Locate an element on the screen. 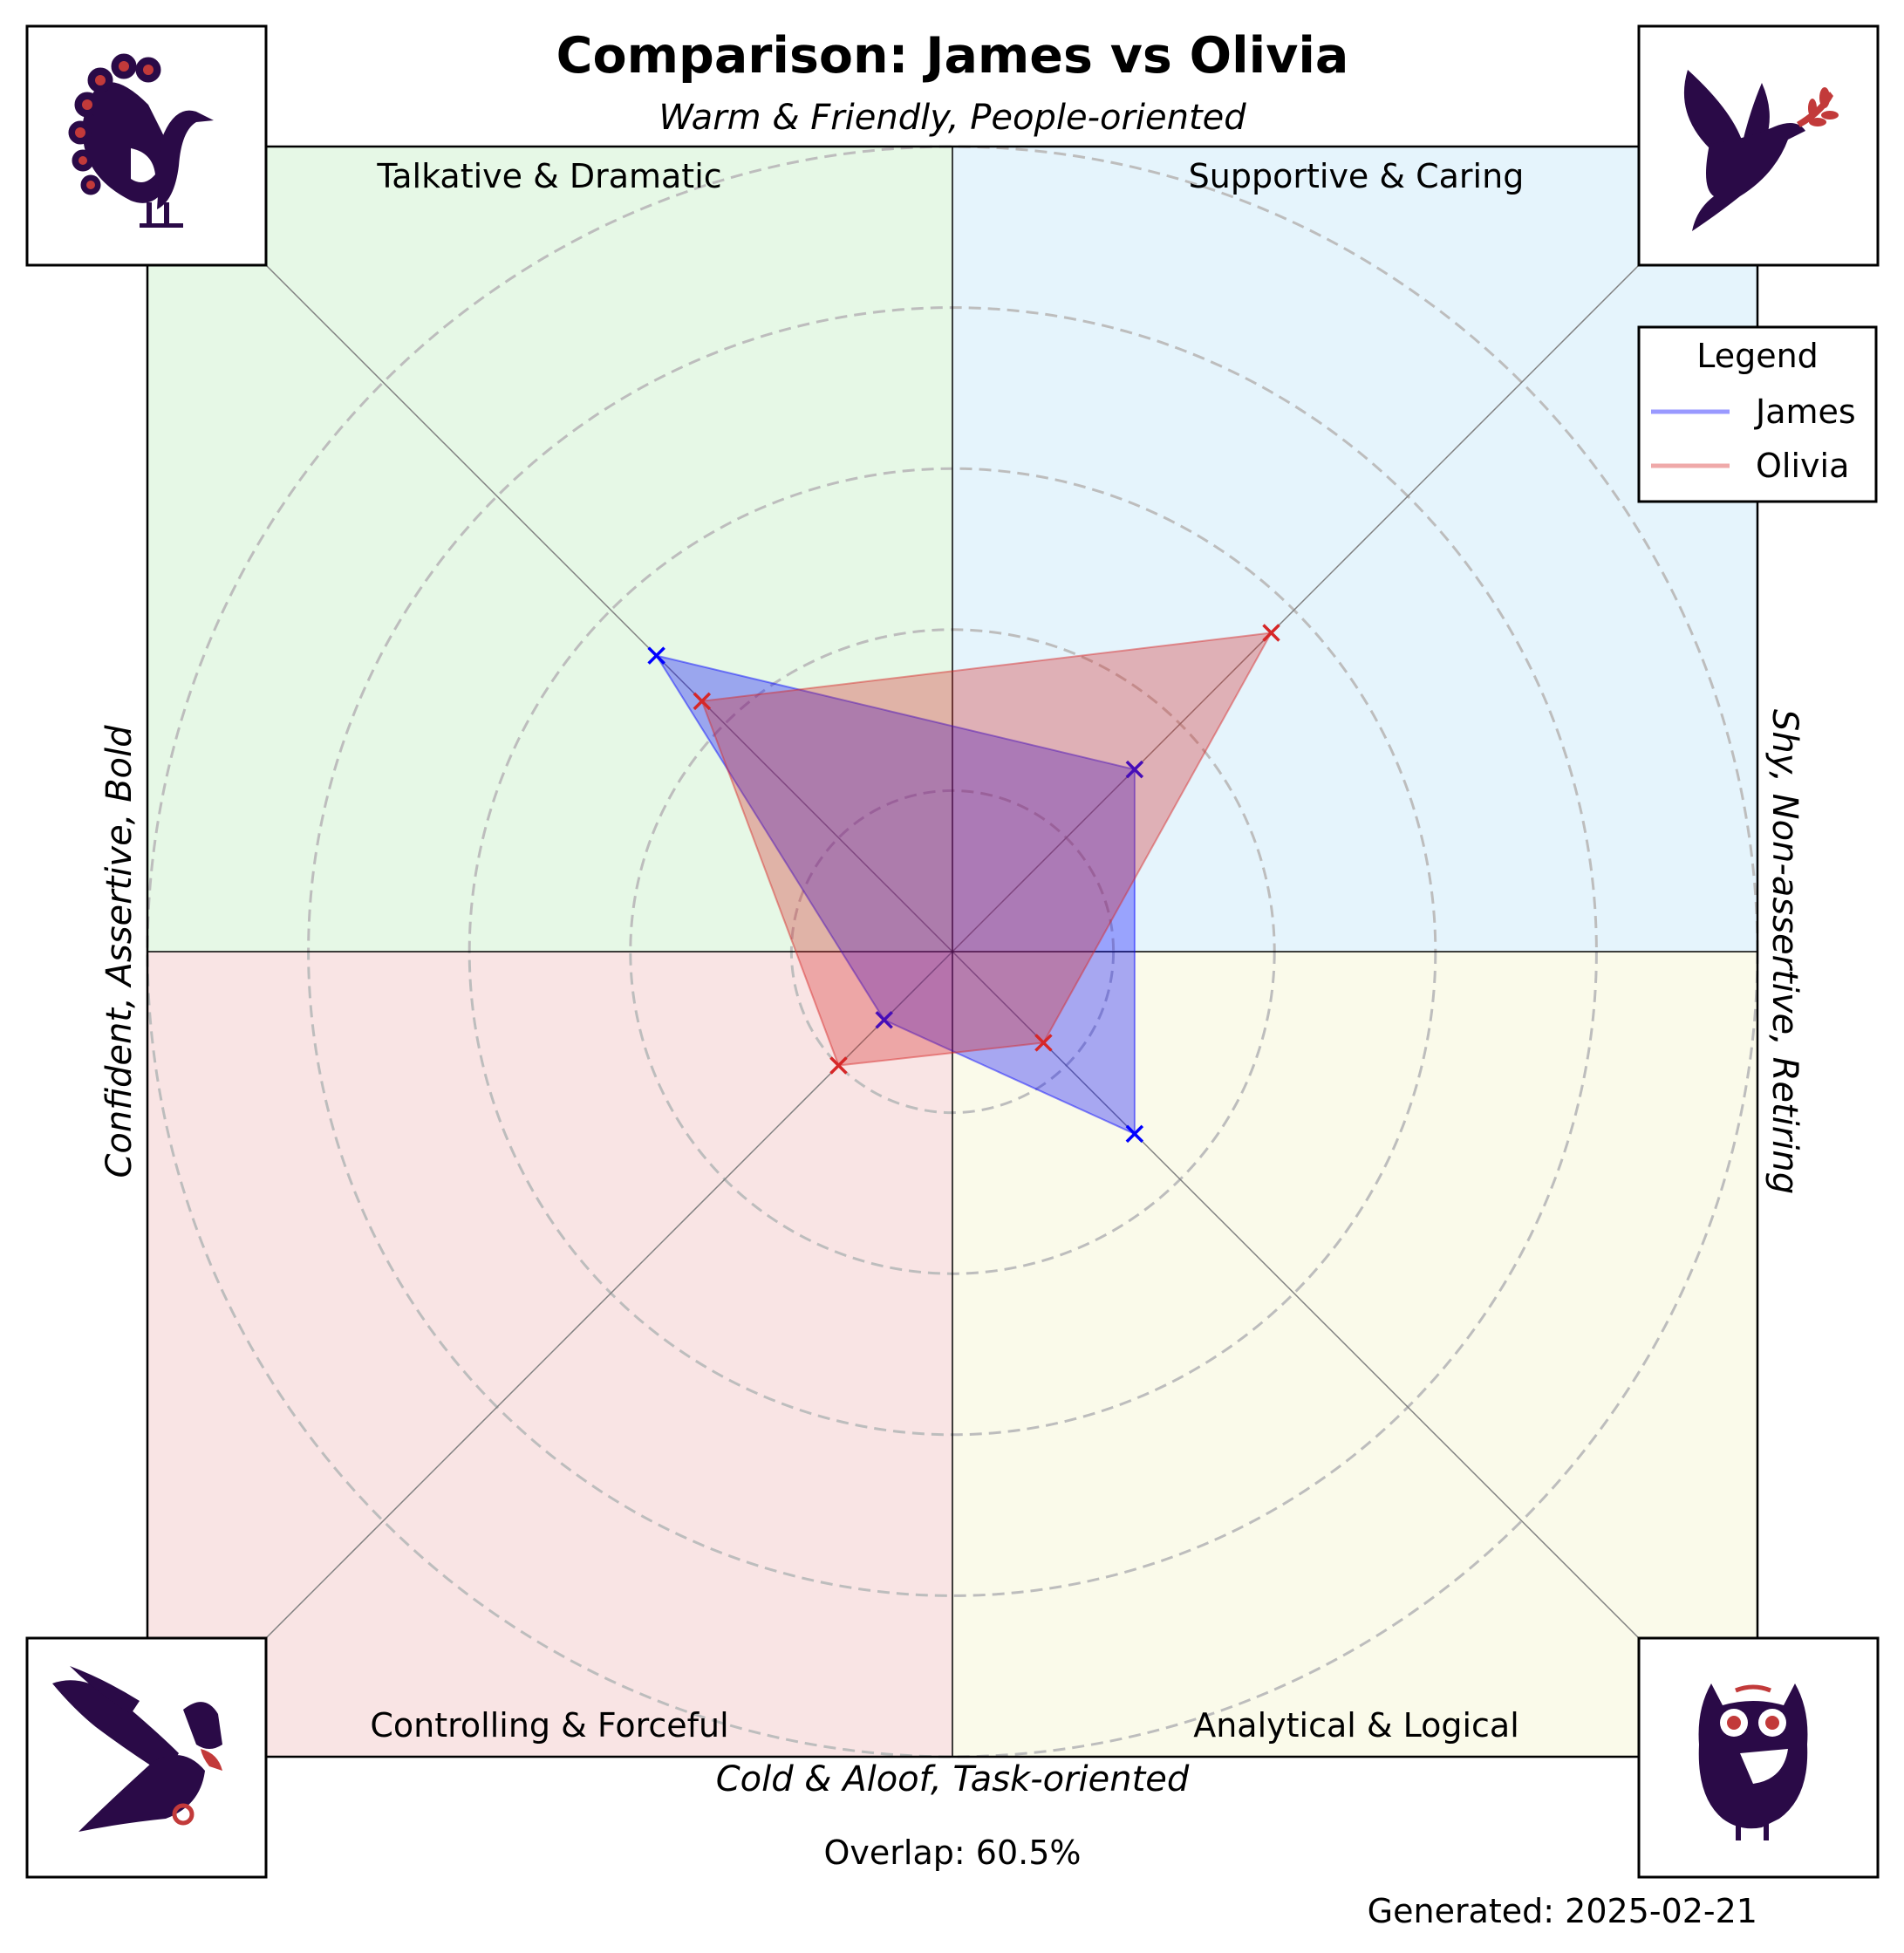  axis-label-right: Shy, Non-assertive, Retiring is located at coordinates (1784, 952).